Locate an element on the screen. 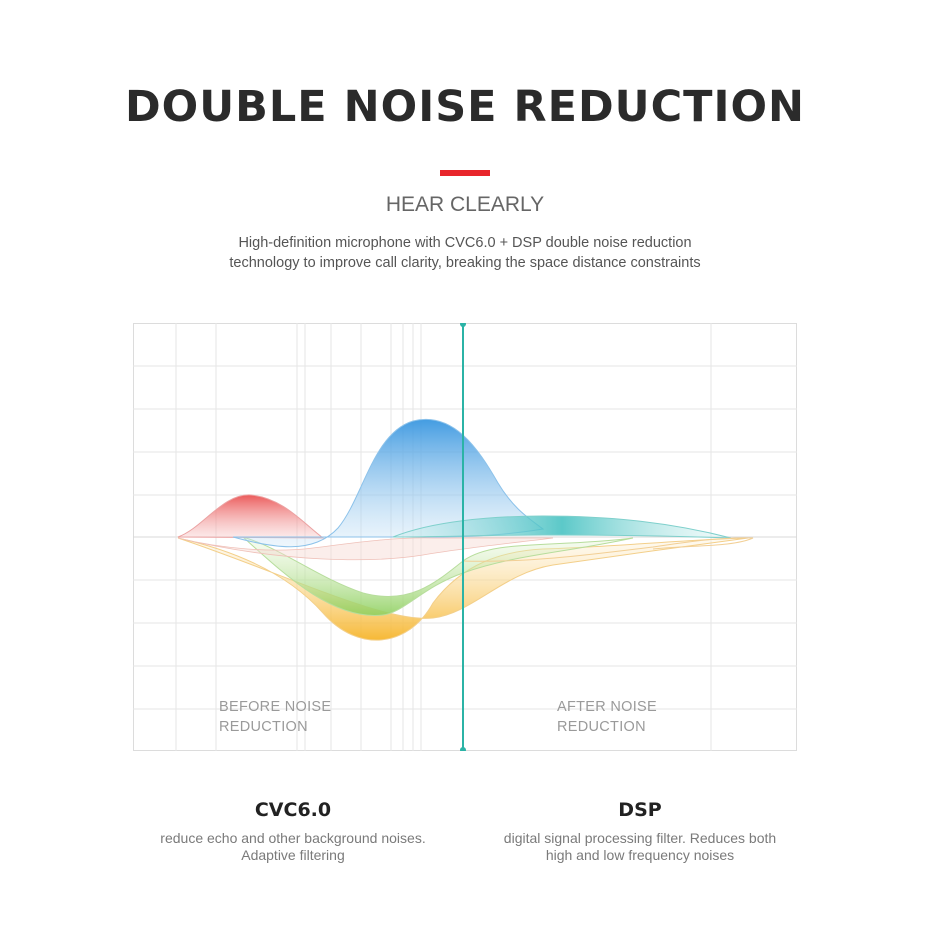 This screenshot has width=930, height=936. page-title: DOUBLE NOISE REDUCTION is located at coordinates (465, 107).